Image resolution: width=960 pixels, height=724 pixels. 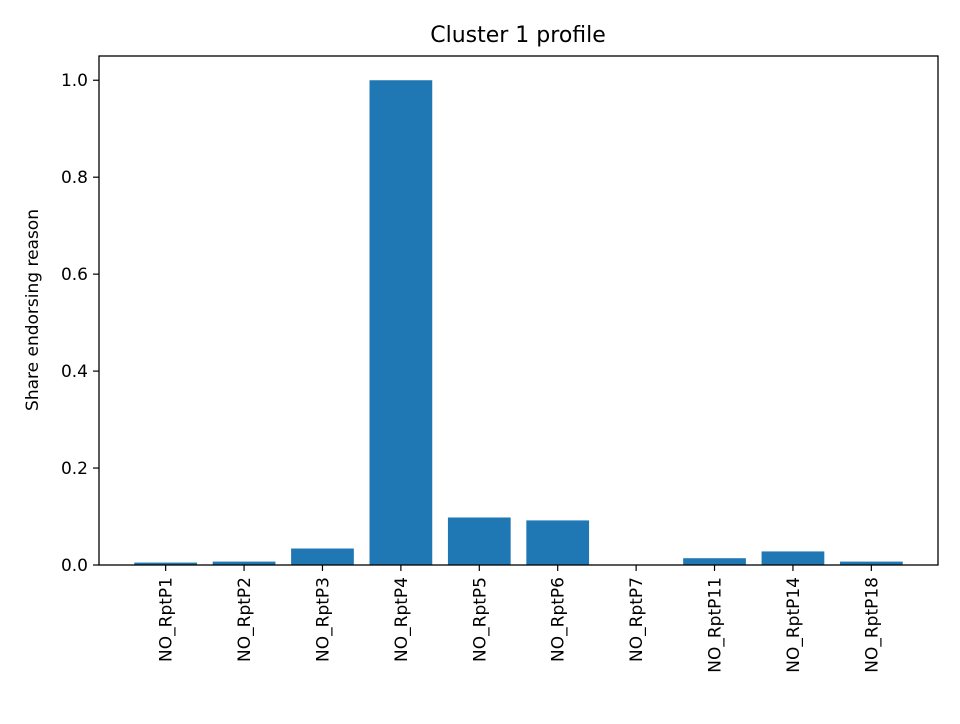 I want to click on bar-no-rptp1, so click(x=166, y=563).